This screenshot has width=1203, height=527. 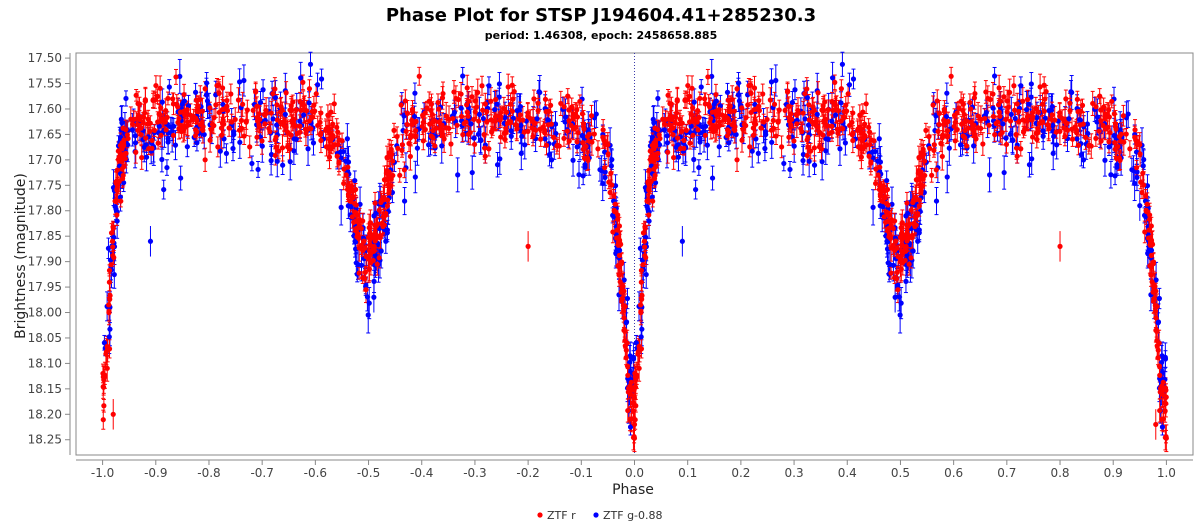 I want to click on chart-subtitle: period: 1.46308, epoch: 2458658.885, so click(x=601, y=35).